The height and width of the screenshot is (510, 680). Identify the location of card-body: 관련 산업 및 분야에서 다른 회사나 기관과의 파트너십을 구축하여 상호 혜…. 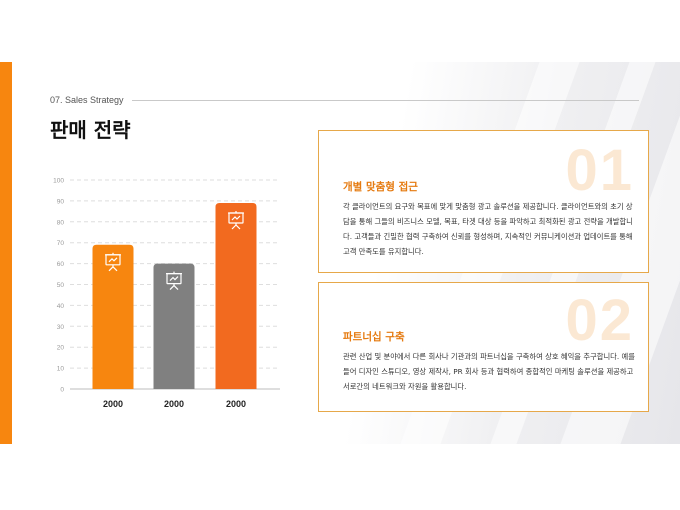
(489, 371).